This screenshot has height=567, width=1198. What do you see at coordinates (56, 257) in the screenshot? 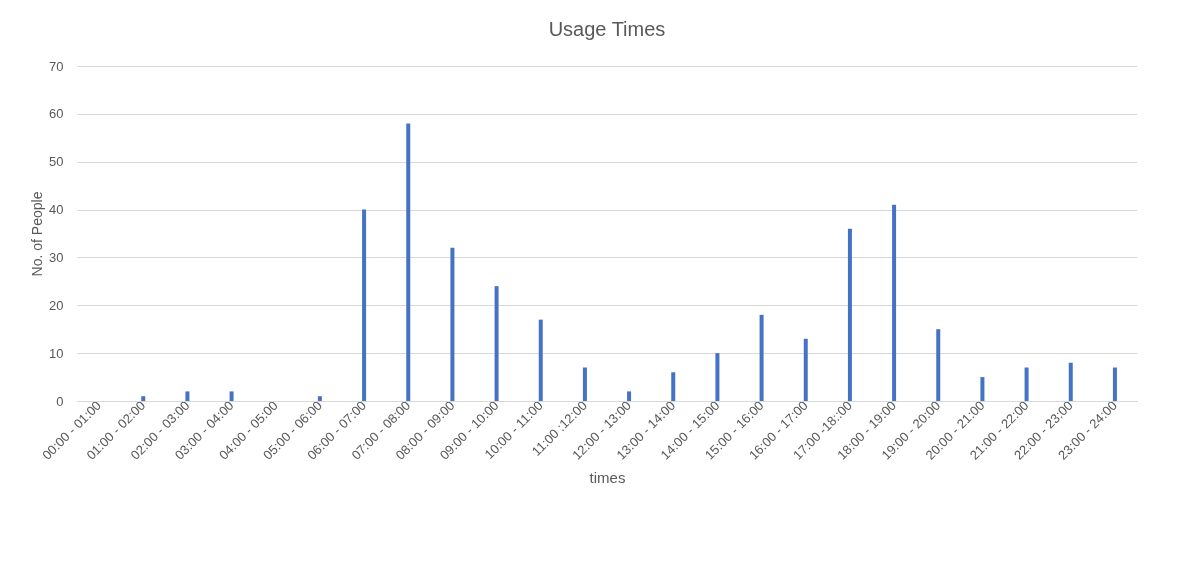
I see `y-tick-label: 30` at bounding box center [56, 257].